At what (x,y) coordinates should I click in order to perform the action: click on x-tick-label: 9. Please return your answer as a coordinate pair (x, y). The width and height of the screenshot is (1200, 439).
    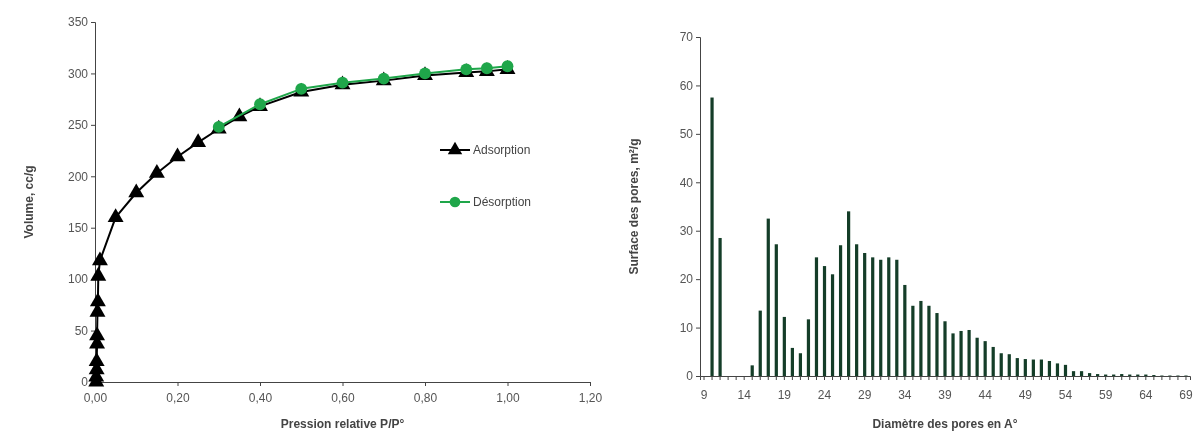
    Looking at the image, I should click on (704, 394).